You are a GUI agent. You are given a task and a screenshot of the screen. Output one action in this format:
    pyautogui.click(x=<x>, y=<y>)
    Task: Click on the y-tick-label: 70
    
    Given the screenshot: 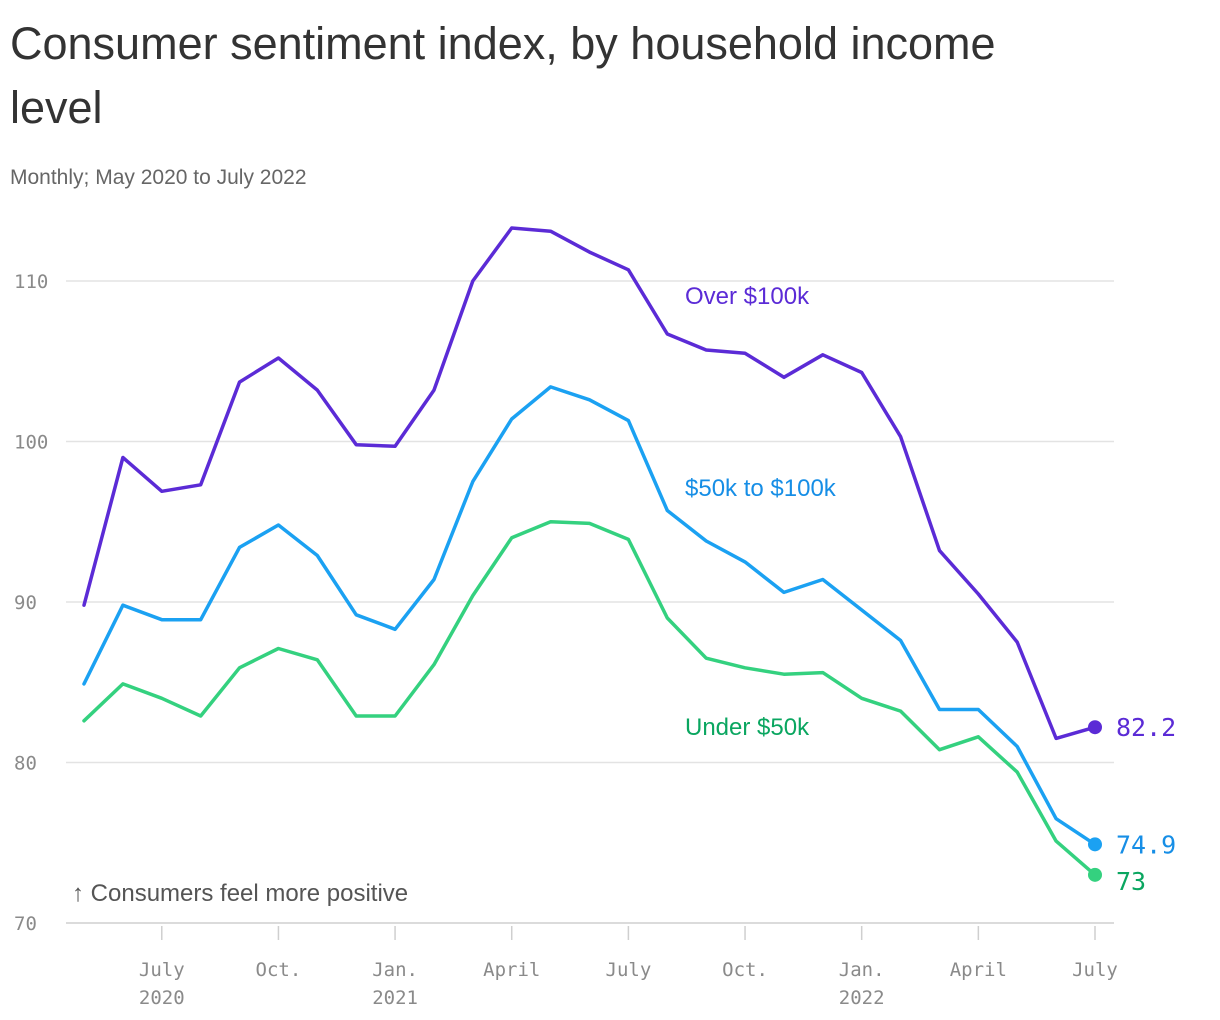 What is the action you would take?
    pyautogui.click(x=25, y=924)
    